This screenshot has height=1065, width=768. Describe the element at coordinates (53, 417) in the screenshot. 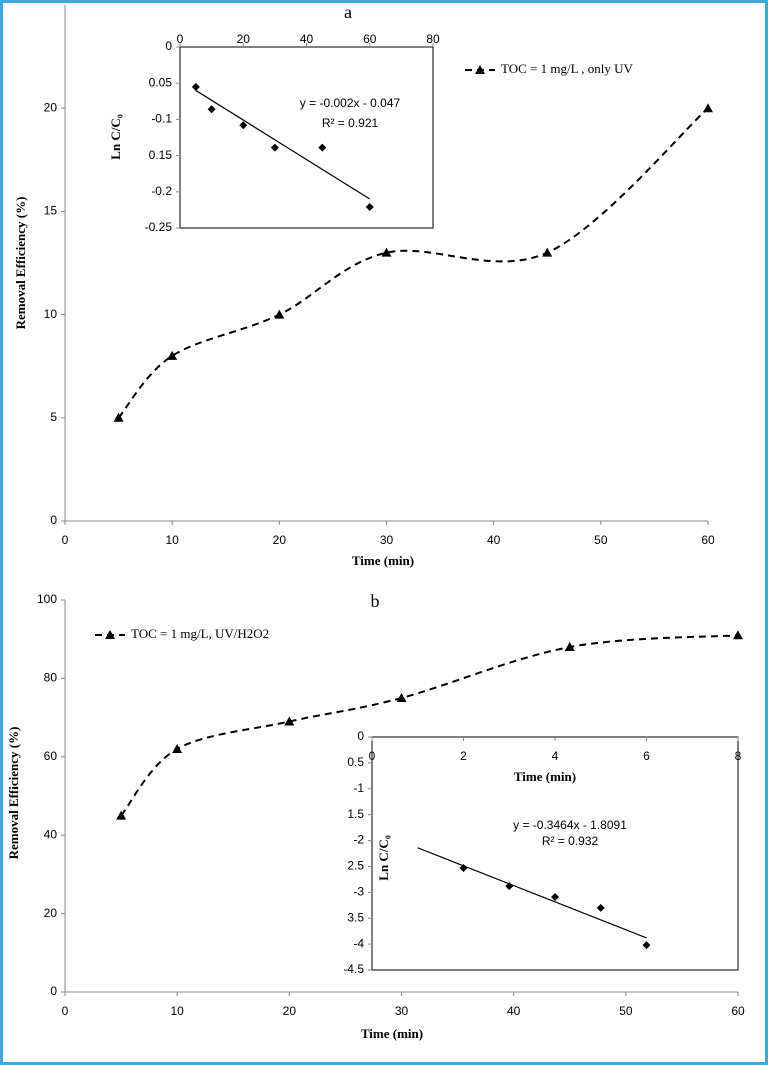

I see `y-tick-label: 5` at that location.